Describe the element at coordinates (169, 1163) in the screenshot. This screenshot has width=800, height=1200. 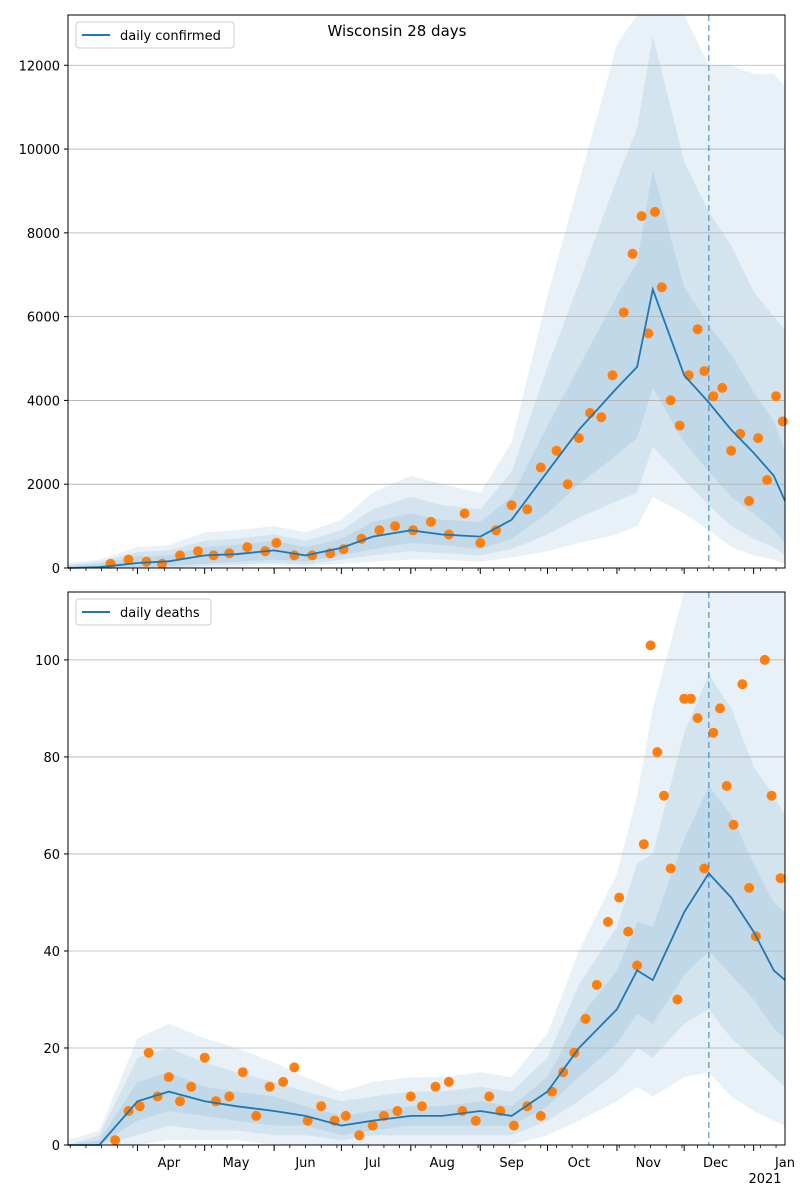
I see `x-tick-label: Apr` at that location.